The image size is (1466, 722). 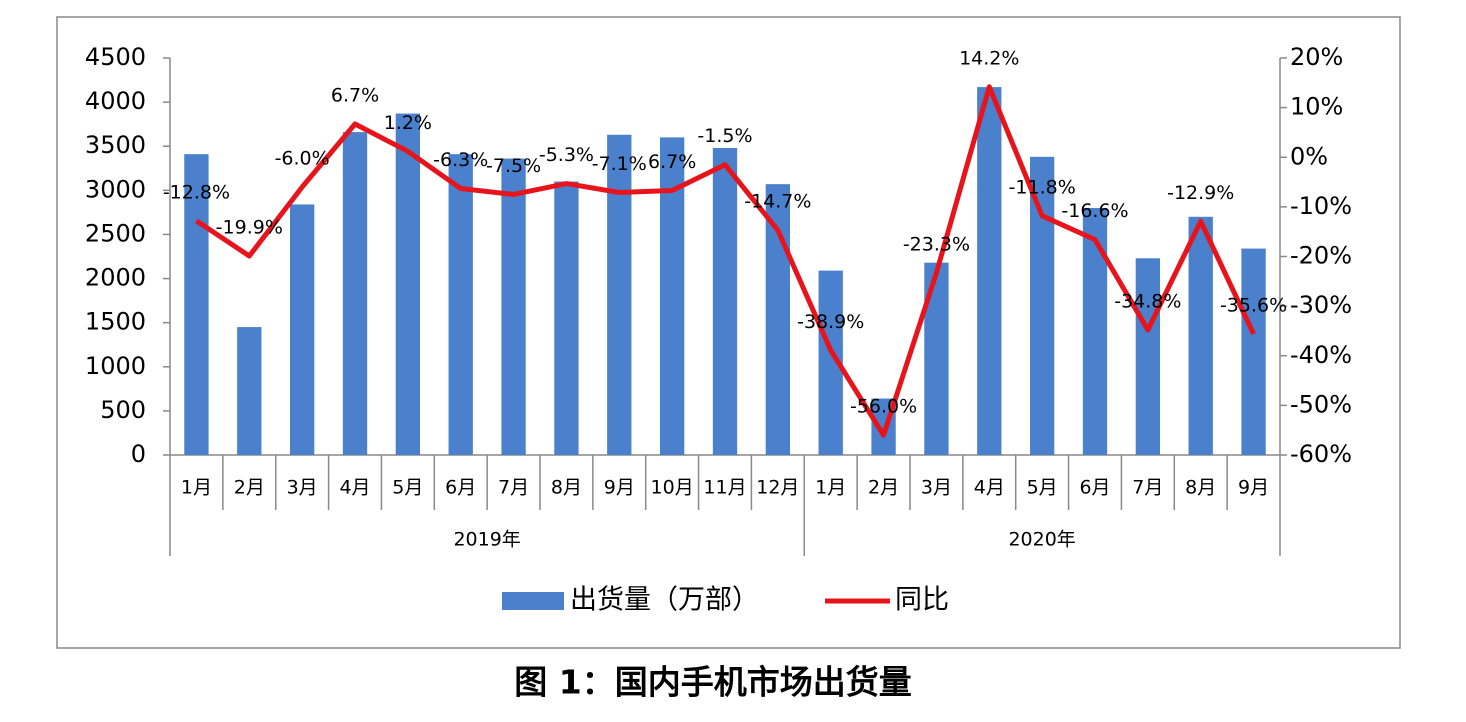 I want to click on data-label: -1.5%, so click(x=724, y=136).